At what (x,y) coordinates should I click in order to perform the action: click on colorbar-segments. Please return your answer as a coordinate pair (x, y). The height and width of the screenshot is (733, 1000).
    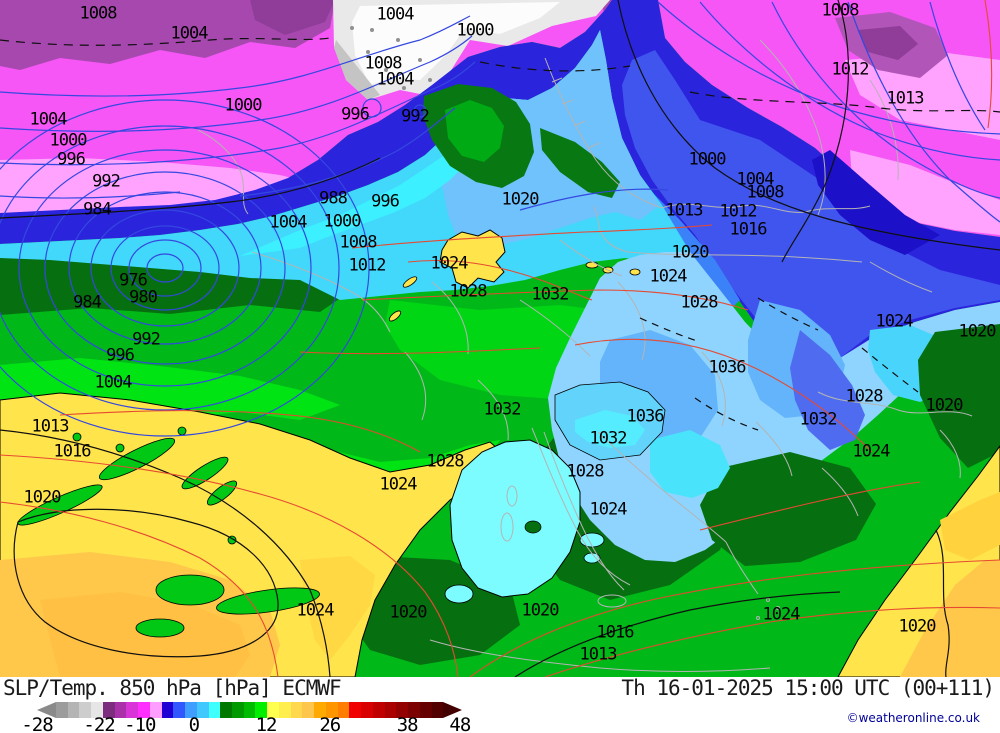
    Looking at the image, I should click on (250, 710).